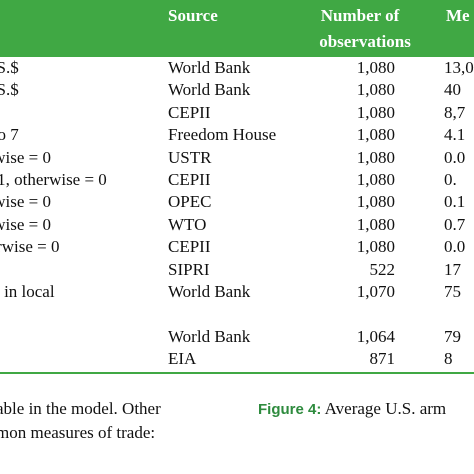  I want to click on cell-variable: e=1, otherwise = 0, so click(53, 179).